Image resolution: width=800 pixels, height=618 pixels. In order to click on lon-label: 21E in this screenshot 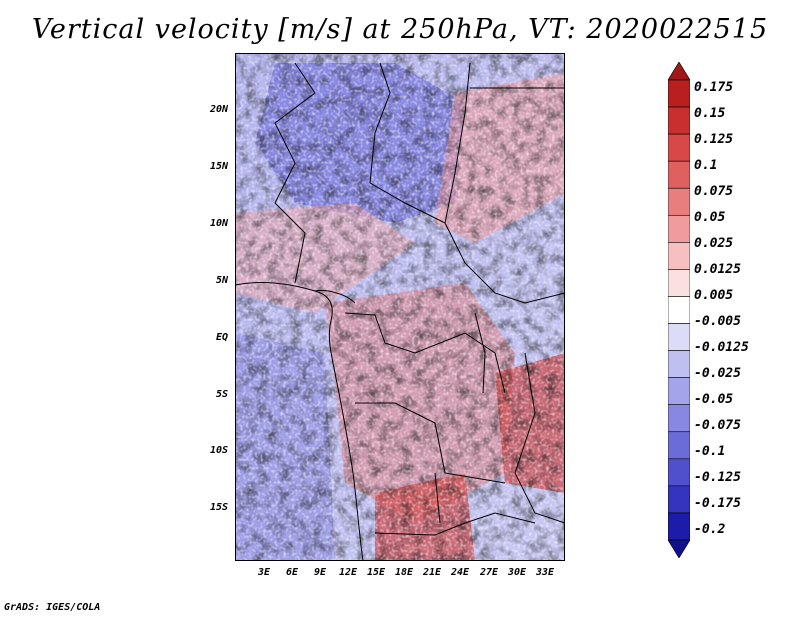, I will do `click(432, 572)`.